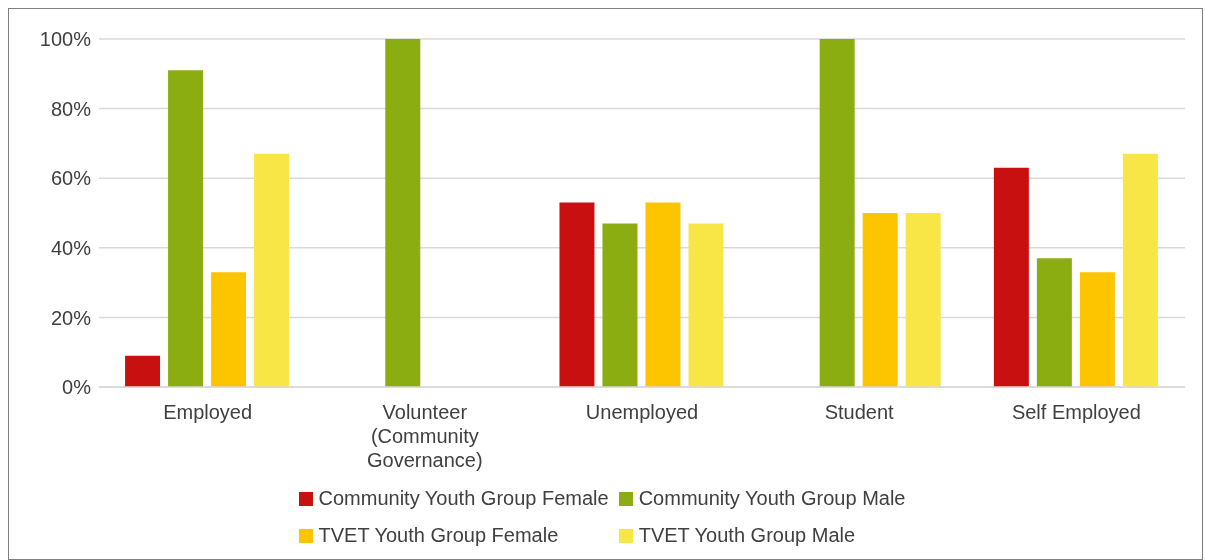 This screenshot has width=1205, height=560. I want to click on x-tick-label: Student, so click(859, 412).